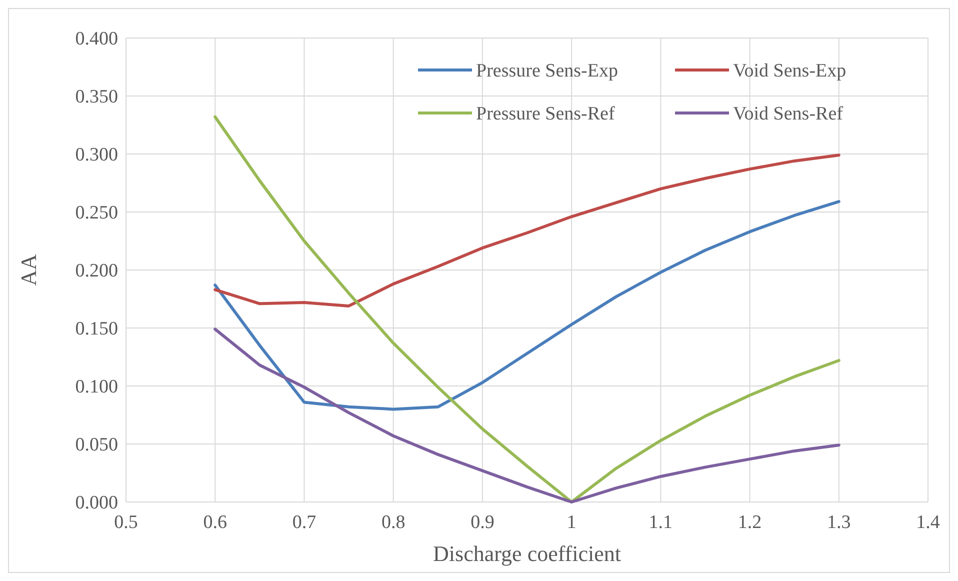 This screenshot has width=958, height=581. I want to click on x-tick-label: 1.4, so click(928, 522).